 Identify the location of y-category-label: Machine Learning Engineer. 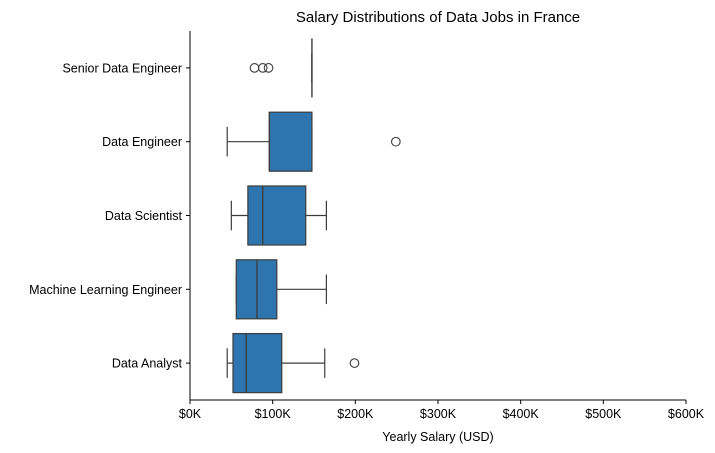
(105, 290).